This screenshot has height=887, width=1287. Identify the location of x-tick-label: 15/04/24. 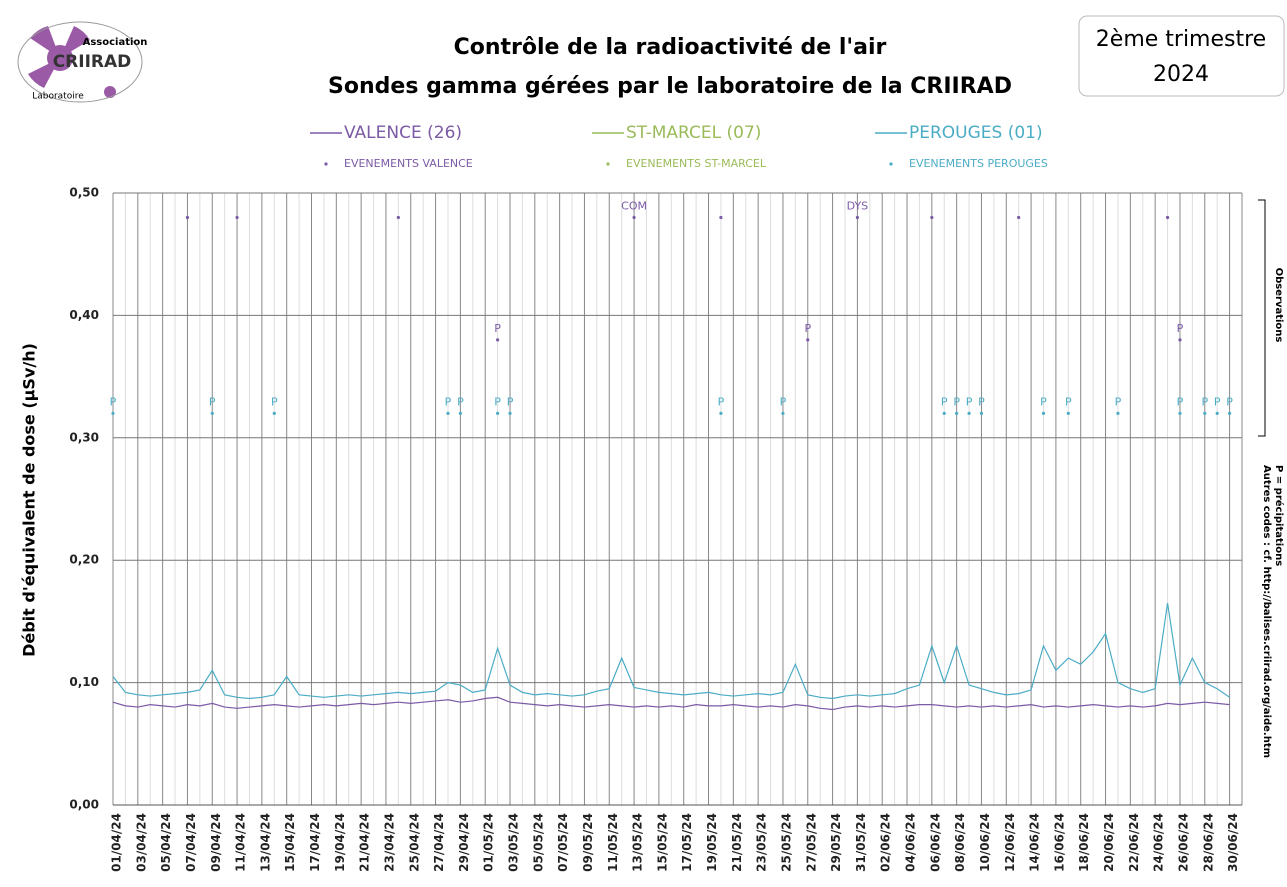
(290, 842).